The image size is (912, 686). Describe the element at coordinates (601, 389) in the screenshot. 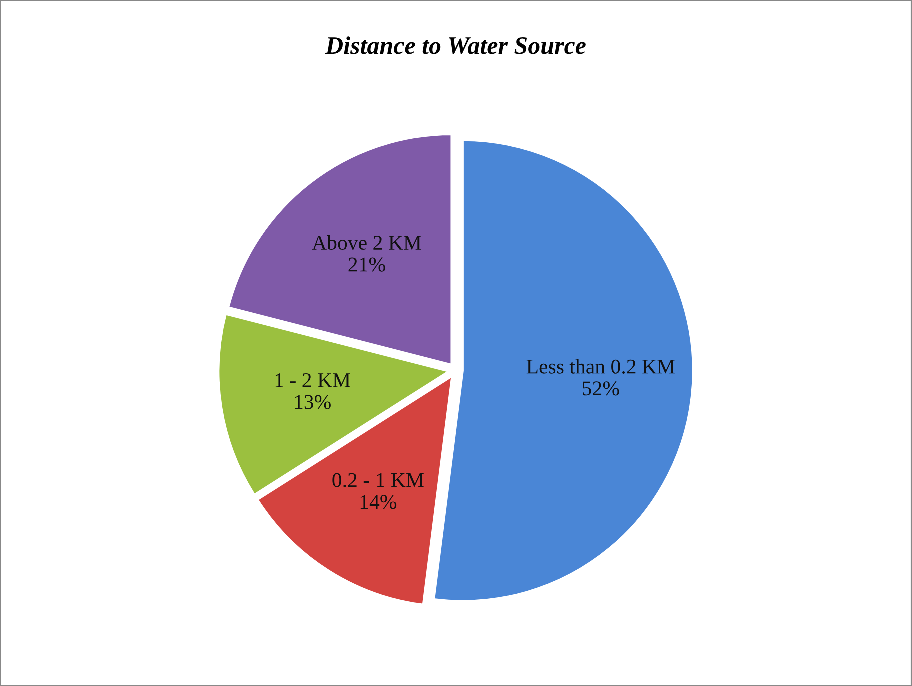

I see `data-label: 52%` at that location.